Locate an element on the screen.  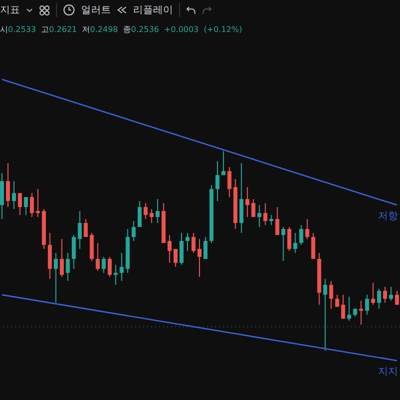
text: 리플레이 is located at coordinates (153, 10).